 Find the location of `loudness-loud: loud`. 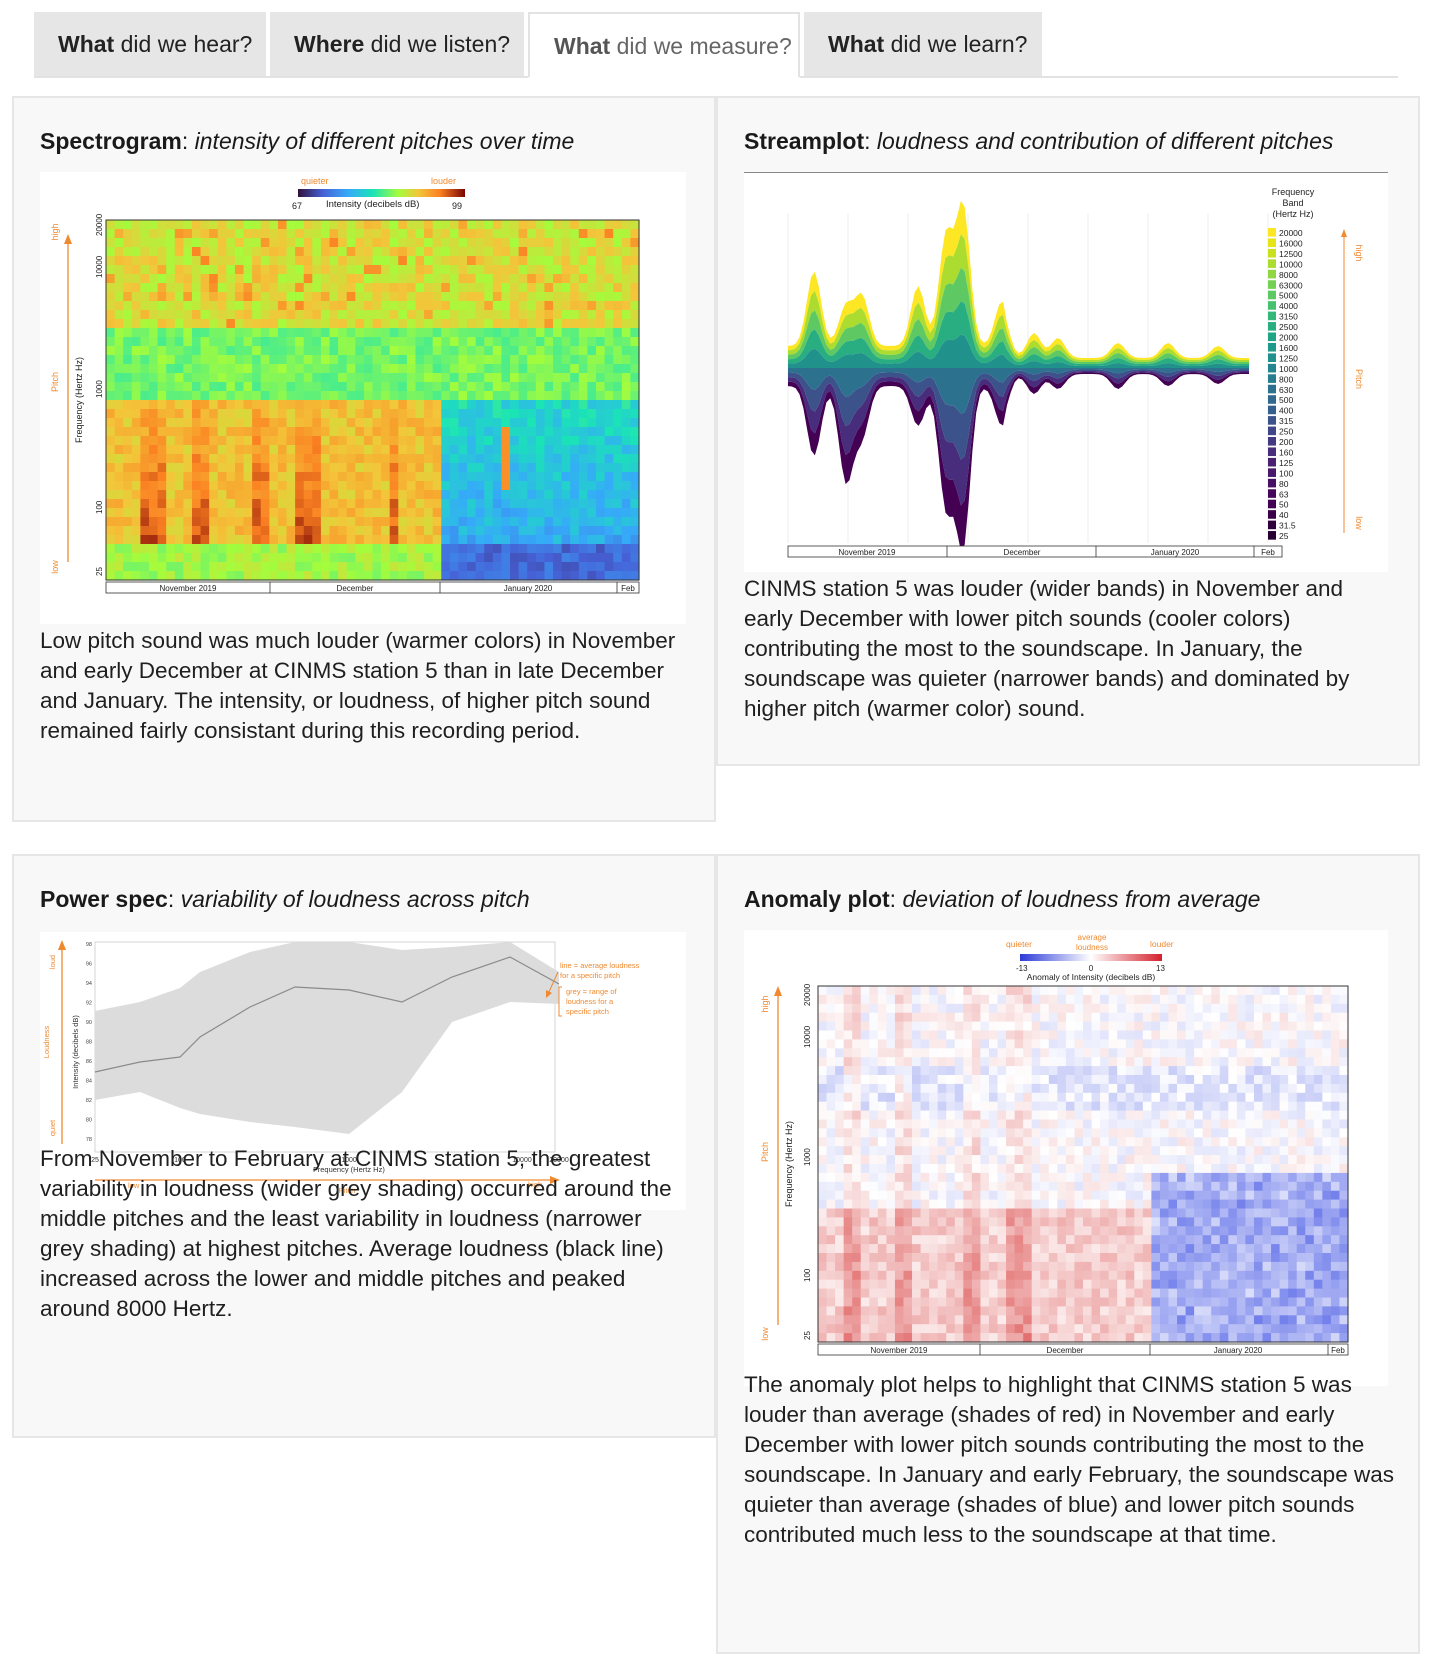

loudness-loud: loud is located at coordinates (52, 962).